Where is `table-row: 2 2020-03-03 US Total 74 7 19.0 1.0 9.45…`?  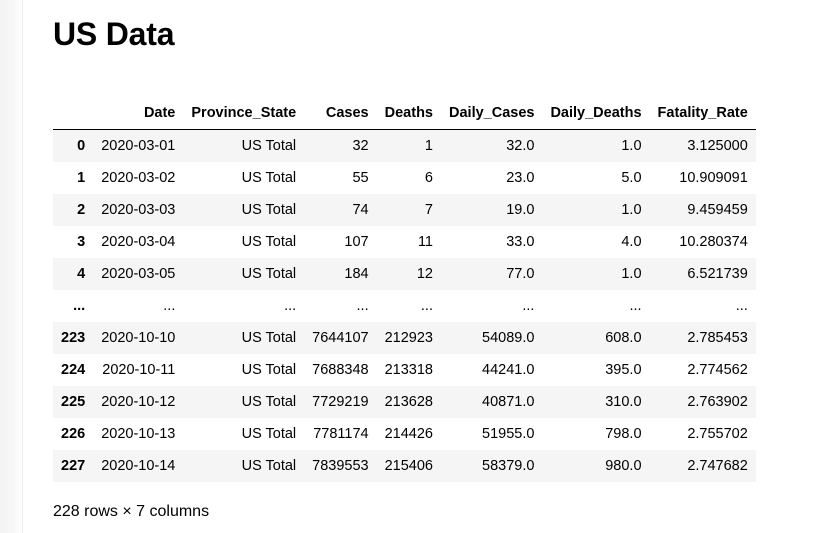 table-row: 2 2020-03-03 US Total 74 7 19.0 1.0 9.45… is located at coordinates (404, 210).